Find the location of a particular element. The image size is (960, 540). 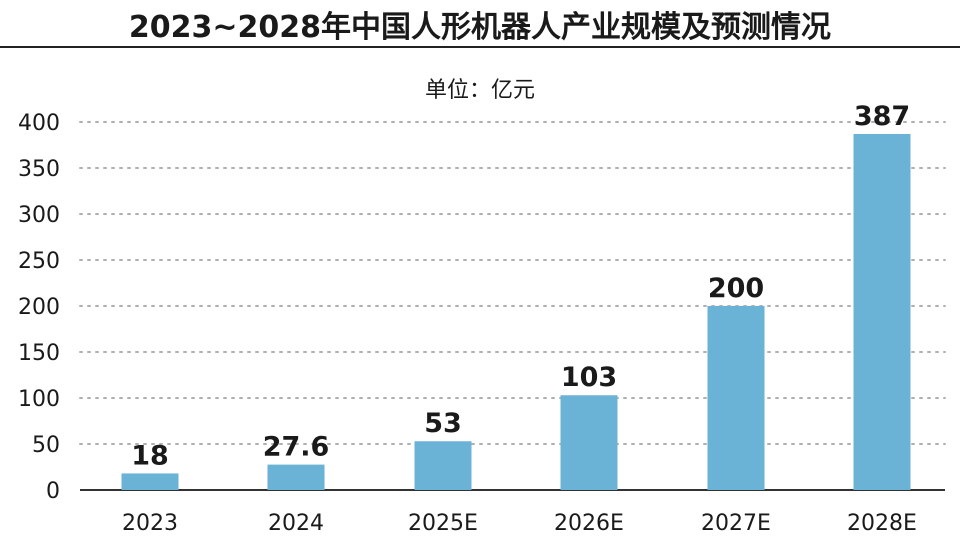

bar-value-label: 53 is located at coordinates (443, 423).